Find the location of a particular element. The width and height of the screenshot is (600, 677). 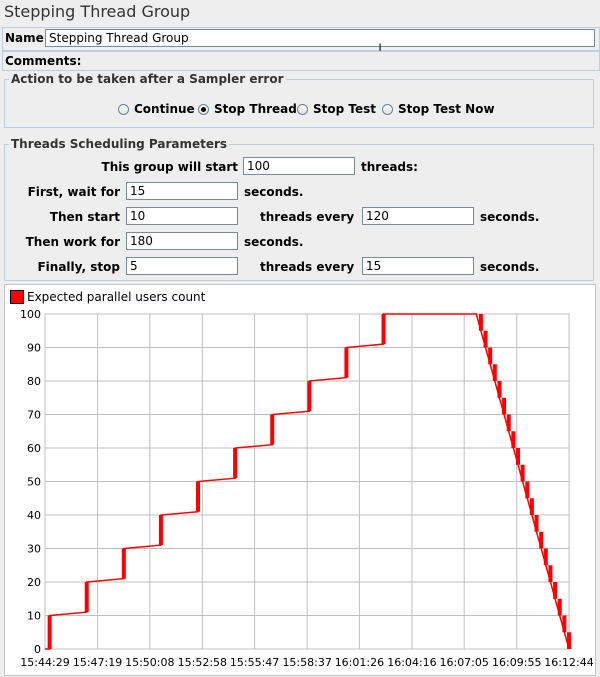

radio-stop-test: Stop Test is located at coordinates (336, 109).